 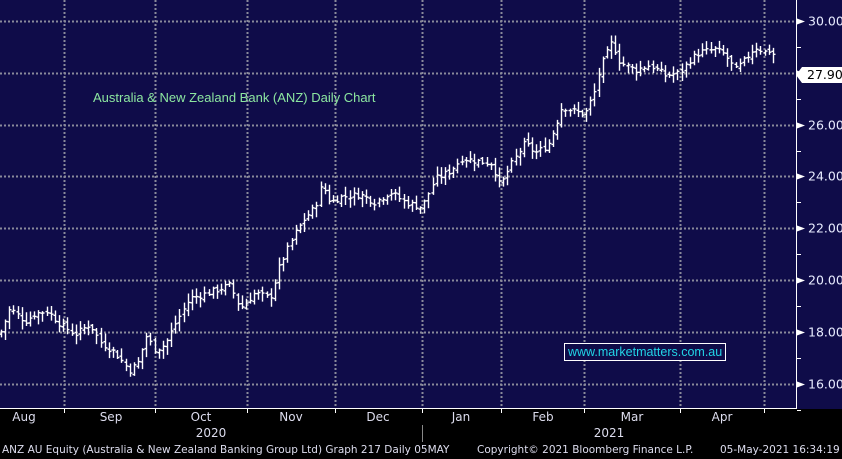 I want to click on x-year-label: 2020, so click(x=211, y=433).